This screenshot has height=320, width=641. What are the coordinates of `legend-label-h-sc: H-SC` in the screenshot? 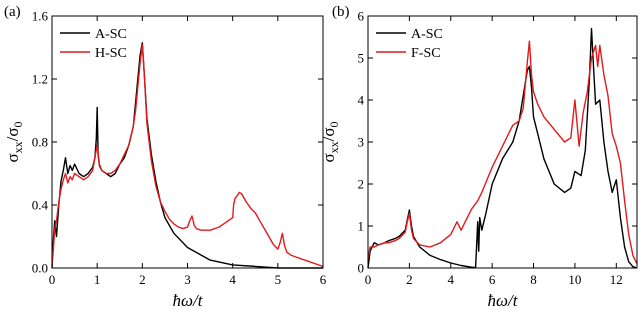 It's located at (111, 53).